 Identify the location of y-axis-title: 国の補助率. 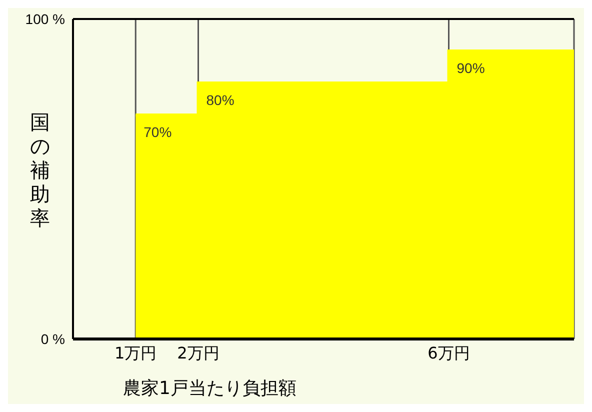
(40, 170).